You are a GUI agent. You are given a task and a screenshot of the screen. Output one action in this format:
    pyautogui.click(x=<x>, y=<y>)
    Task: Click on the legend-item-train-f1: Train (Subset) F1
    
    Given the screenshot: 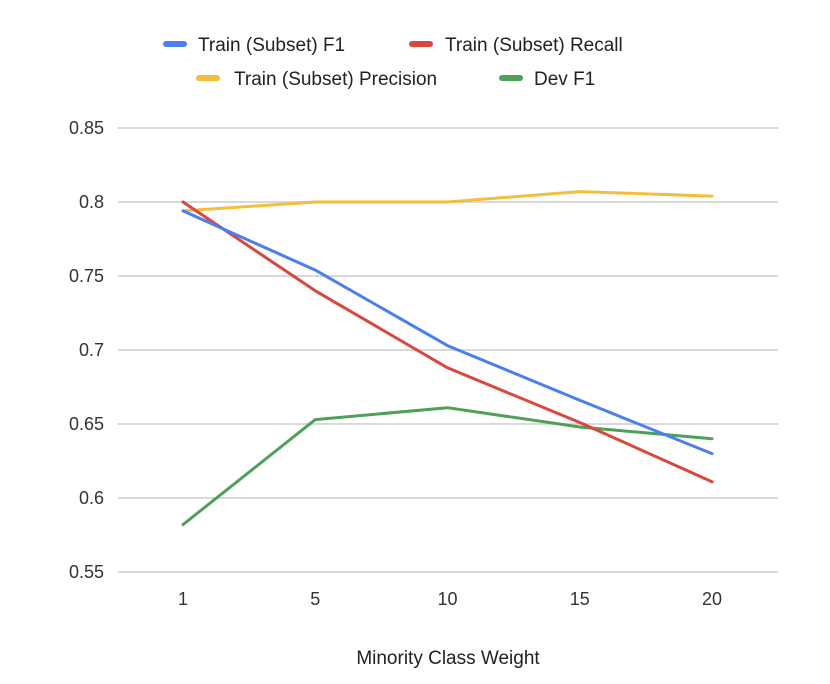 What is the action you would take?
    pyautogui.click(x=254, y=45)
    